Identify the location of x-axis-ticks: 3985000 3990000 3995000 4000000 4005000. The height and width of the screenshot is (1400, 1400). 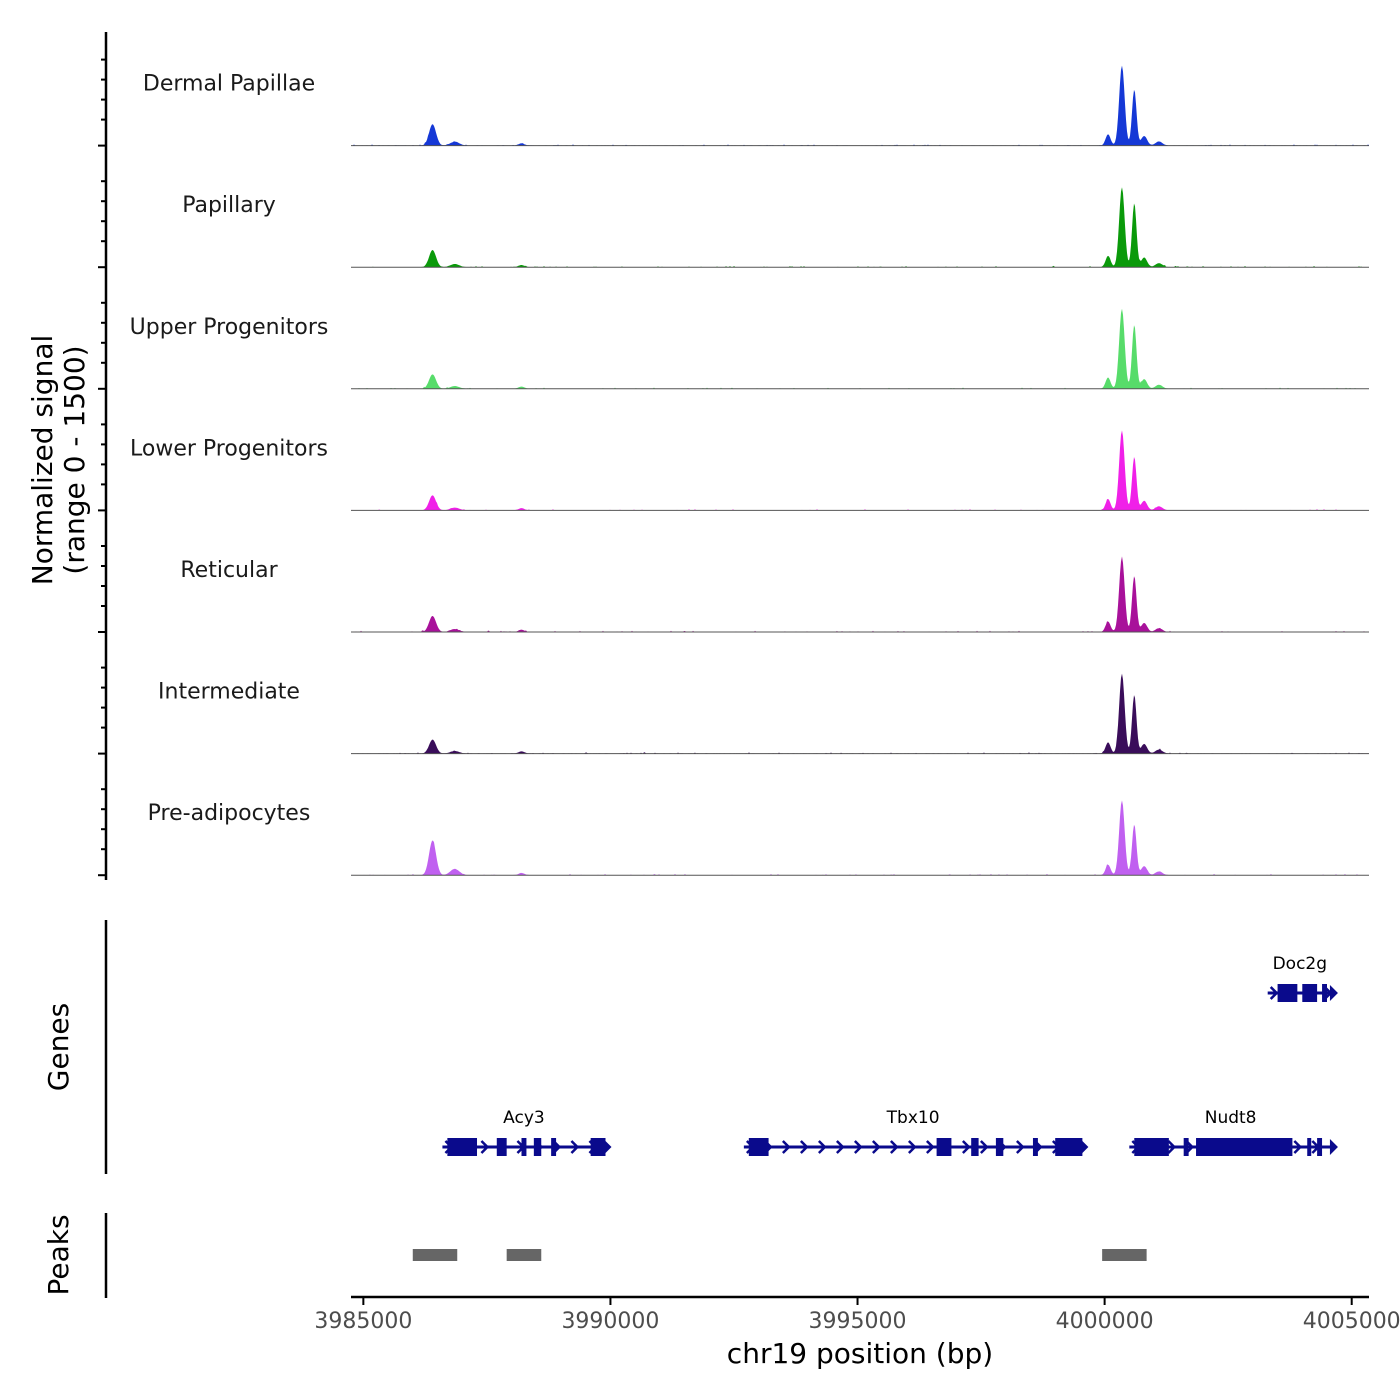
(857, 1315).